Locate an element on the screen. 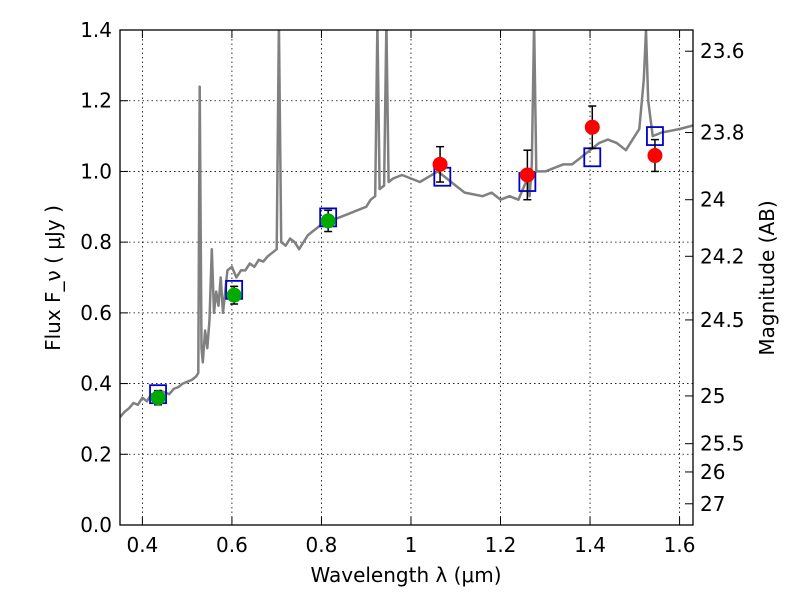 The image size is (800, 600). right-tick-label: 25 is located at coordinates (712, 396).